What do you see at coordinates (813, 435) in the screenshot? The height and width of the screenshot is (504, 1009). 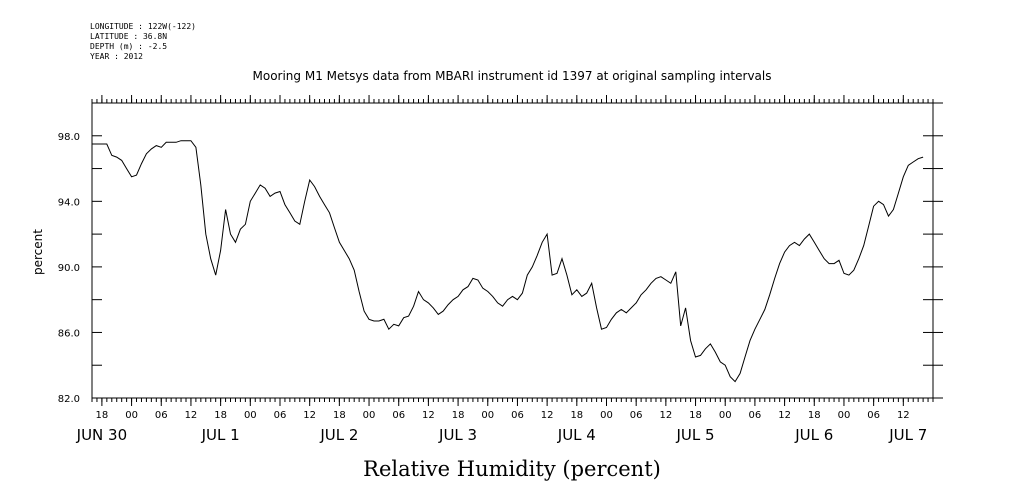 I see `x-day-label: JUL 6` at bounding box center [813, 435].